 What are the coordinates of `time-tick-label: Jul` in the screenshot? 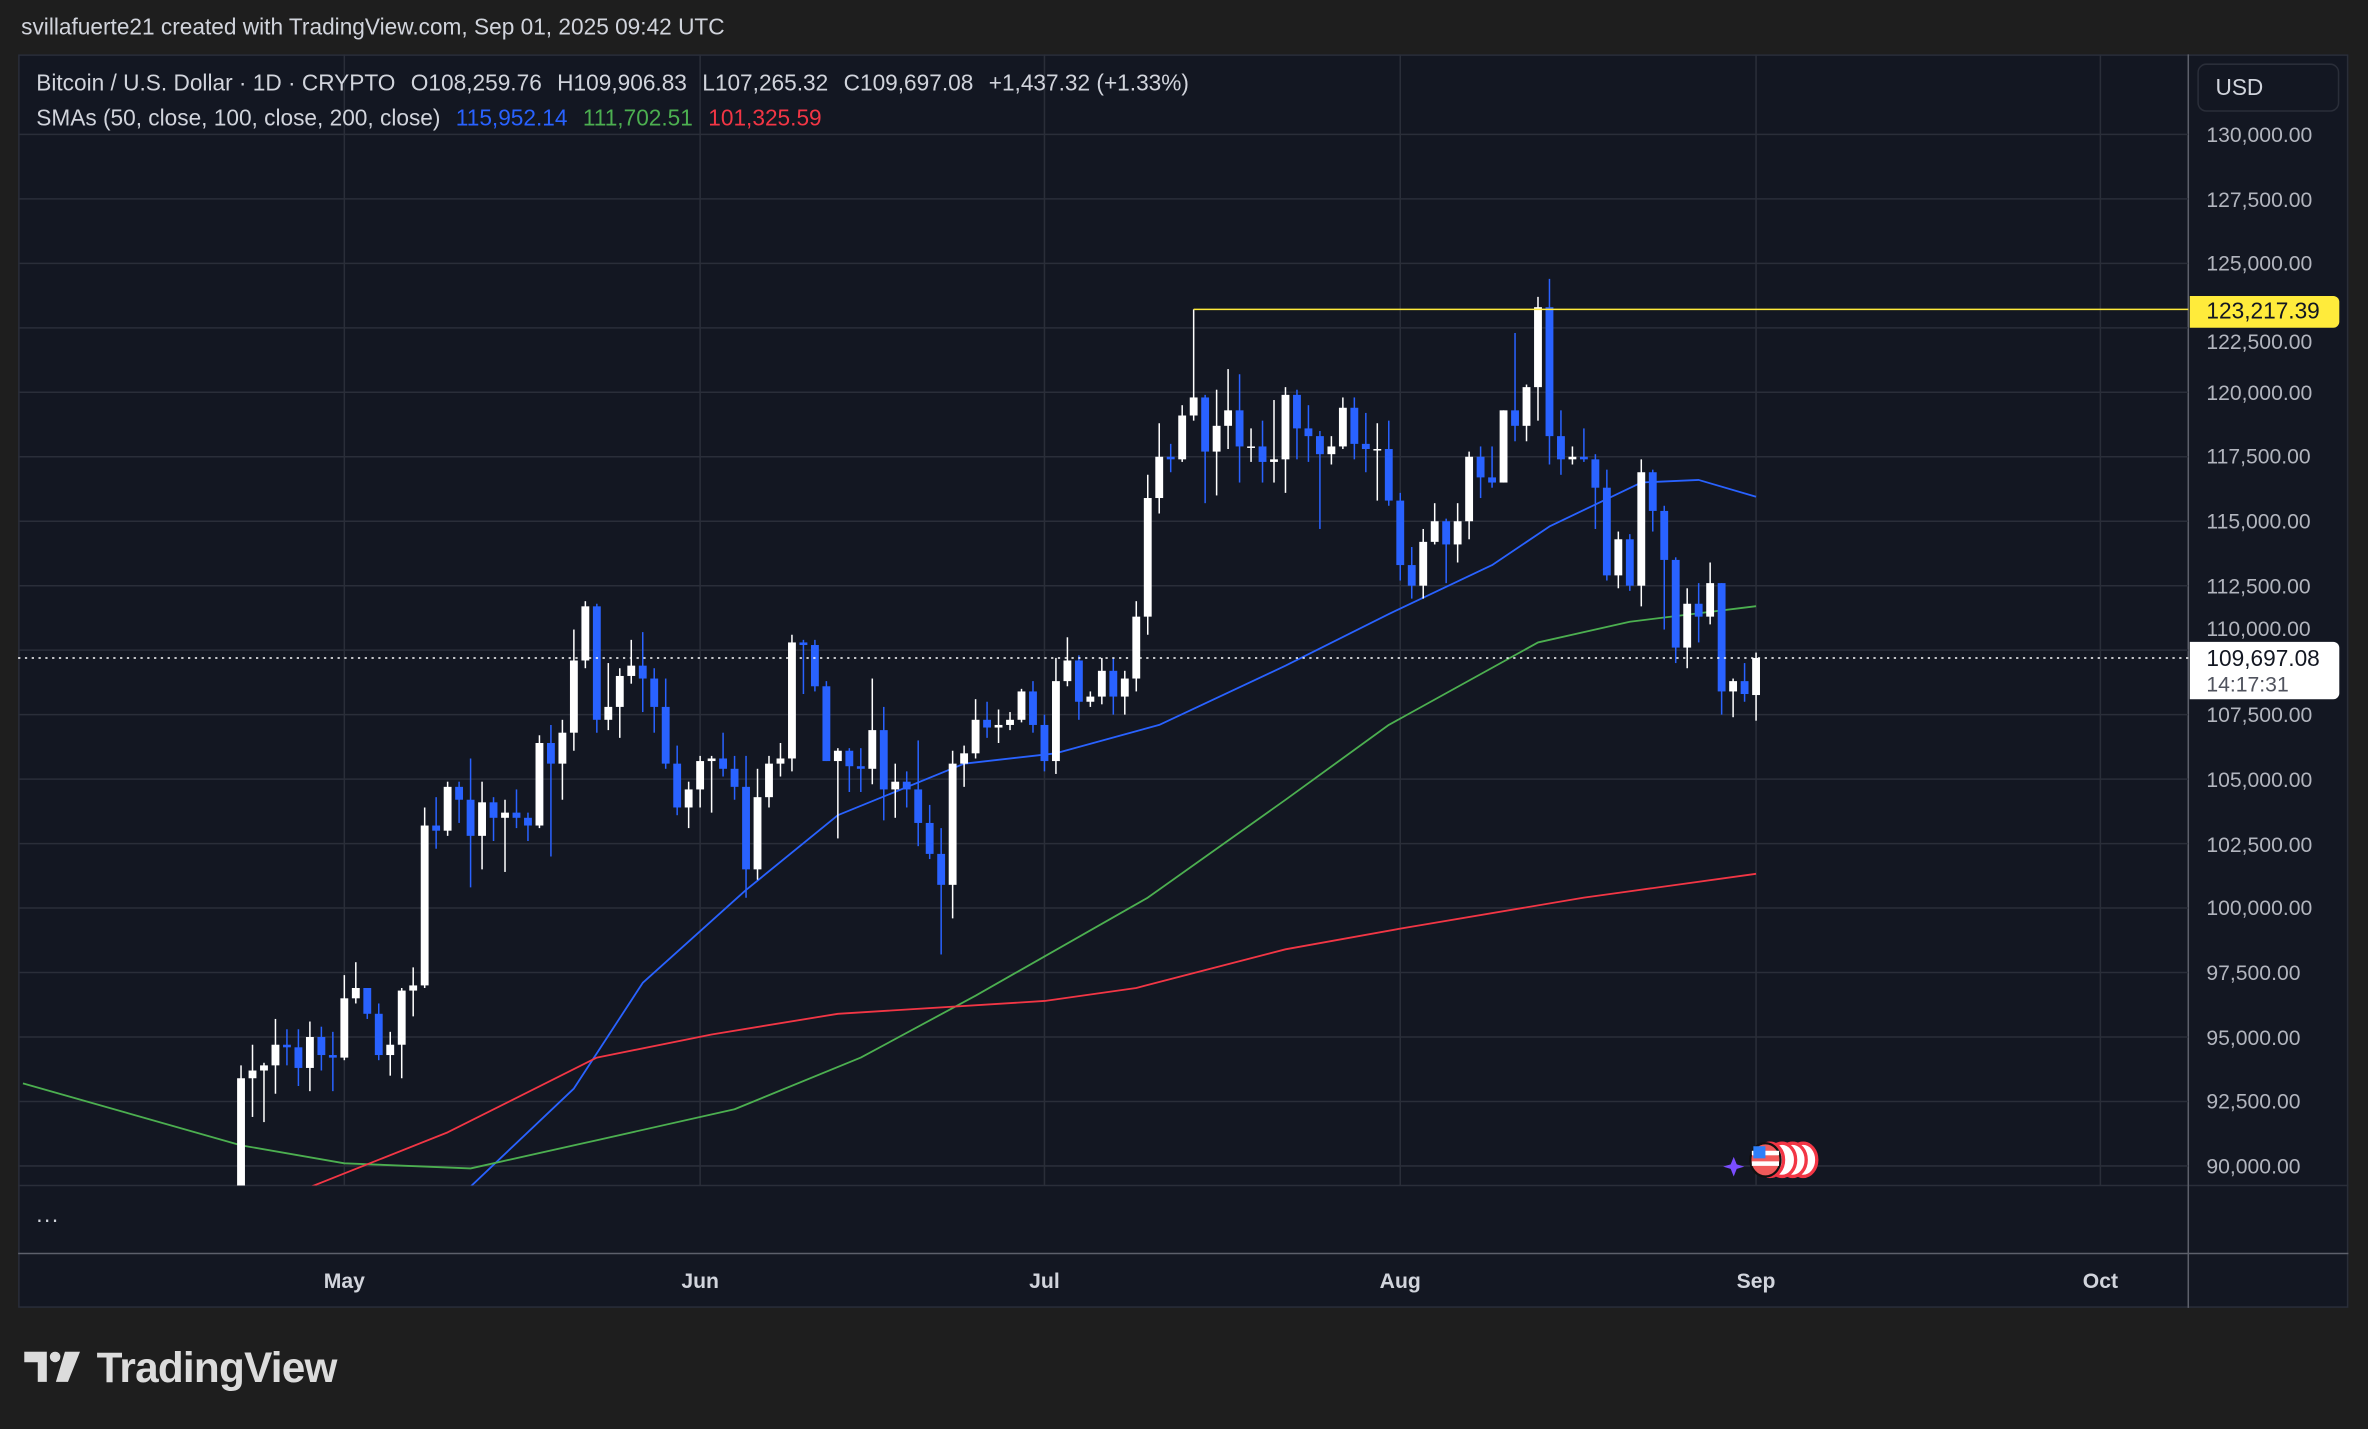 It's located at (1044, 1280).